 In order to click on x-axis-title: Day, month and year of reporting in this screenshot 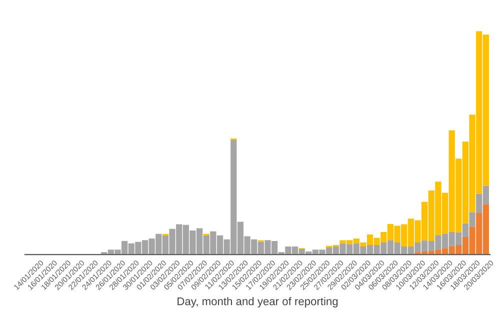, I will do `click(258, 302)`.